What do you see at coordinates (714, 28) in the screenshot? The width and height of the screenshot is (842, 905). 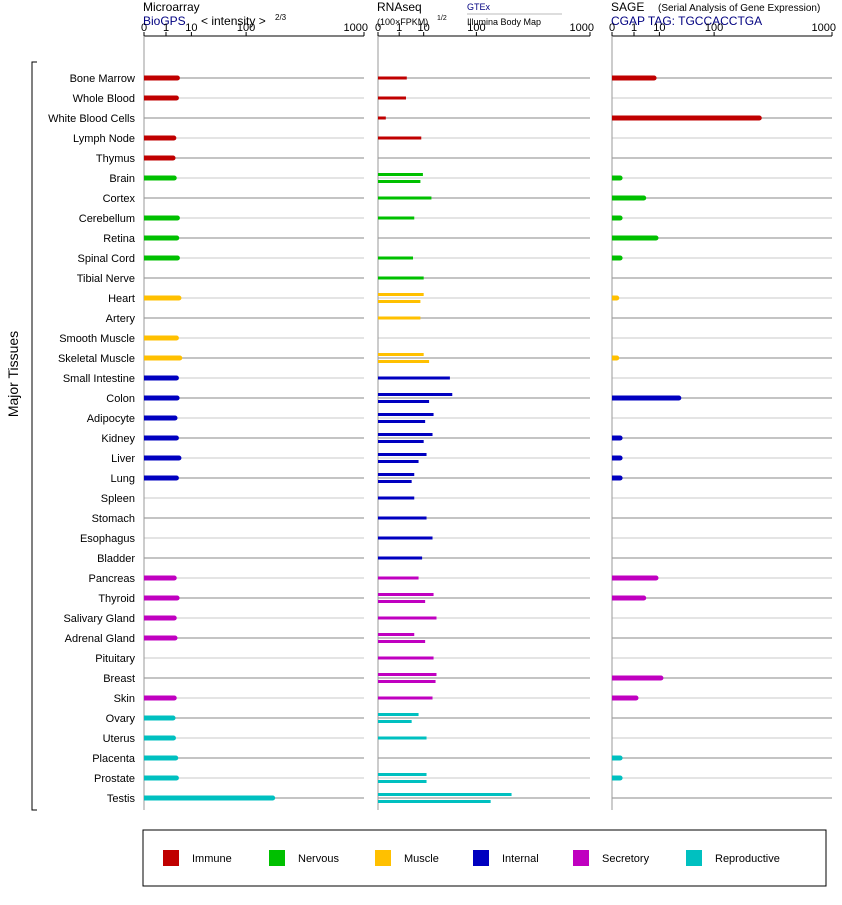 I see `sage-tick-label: 100` at bounding box center [714, 28].